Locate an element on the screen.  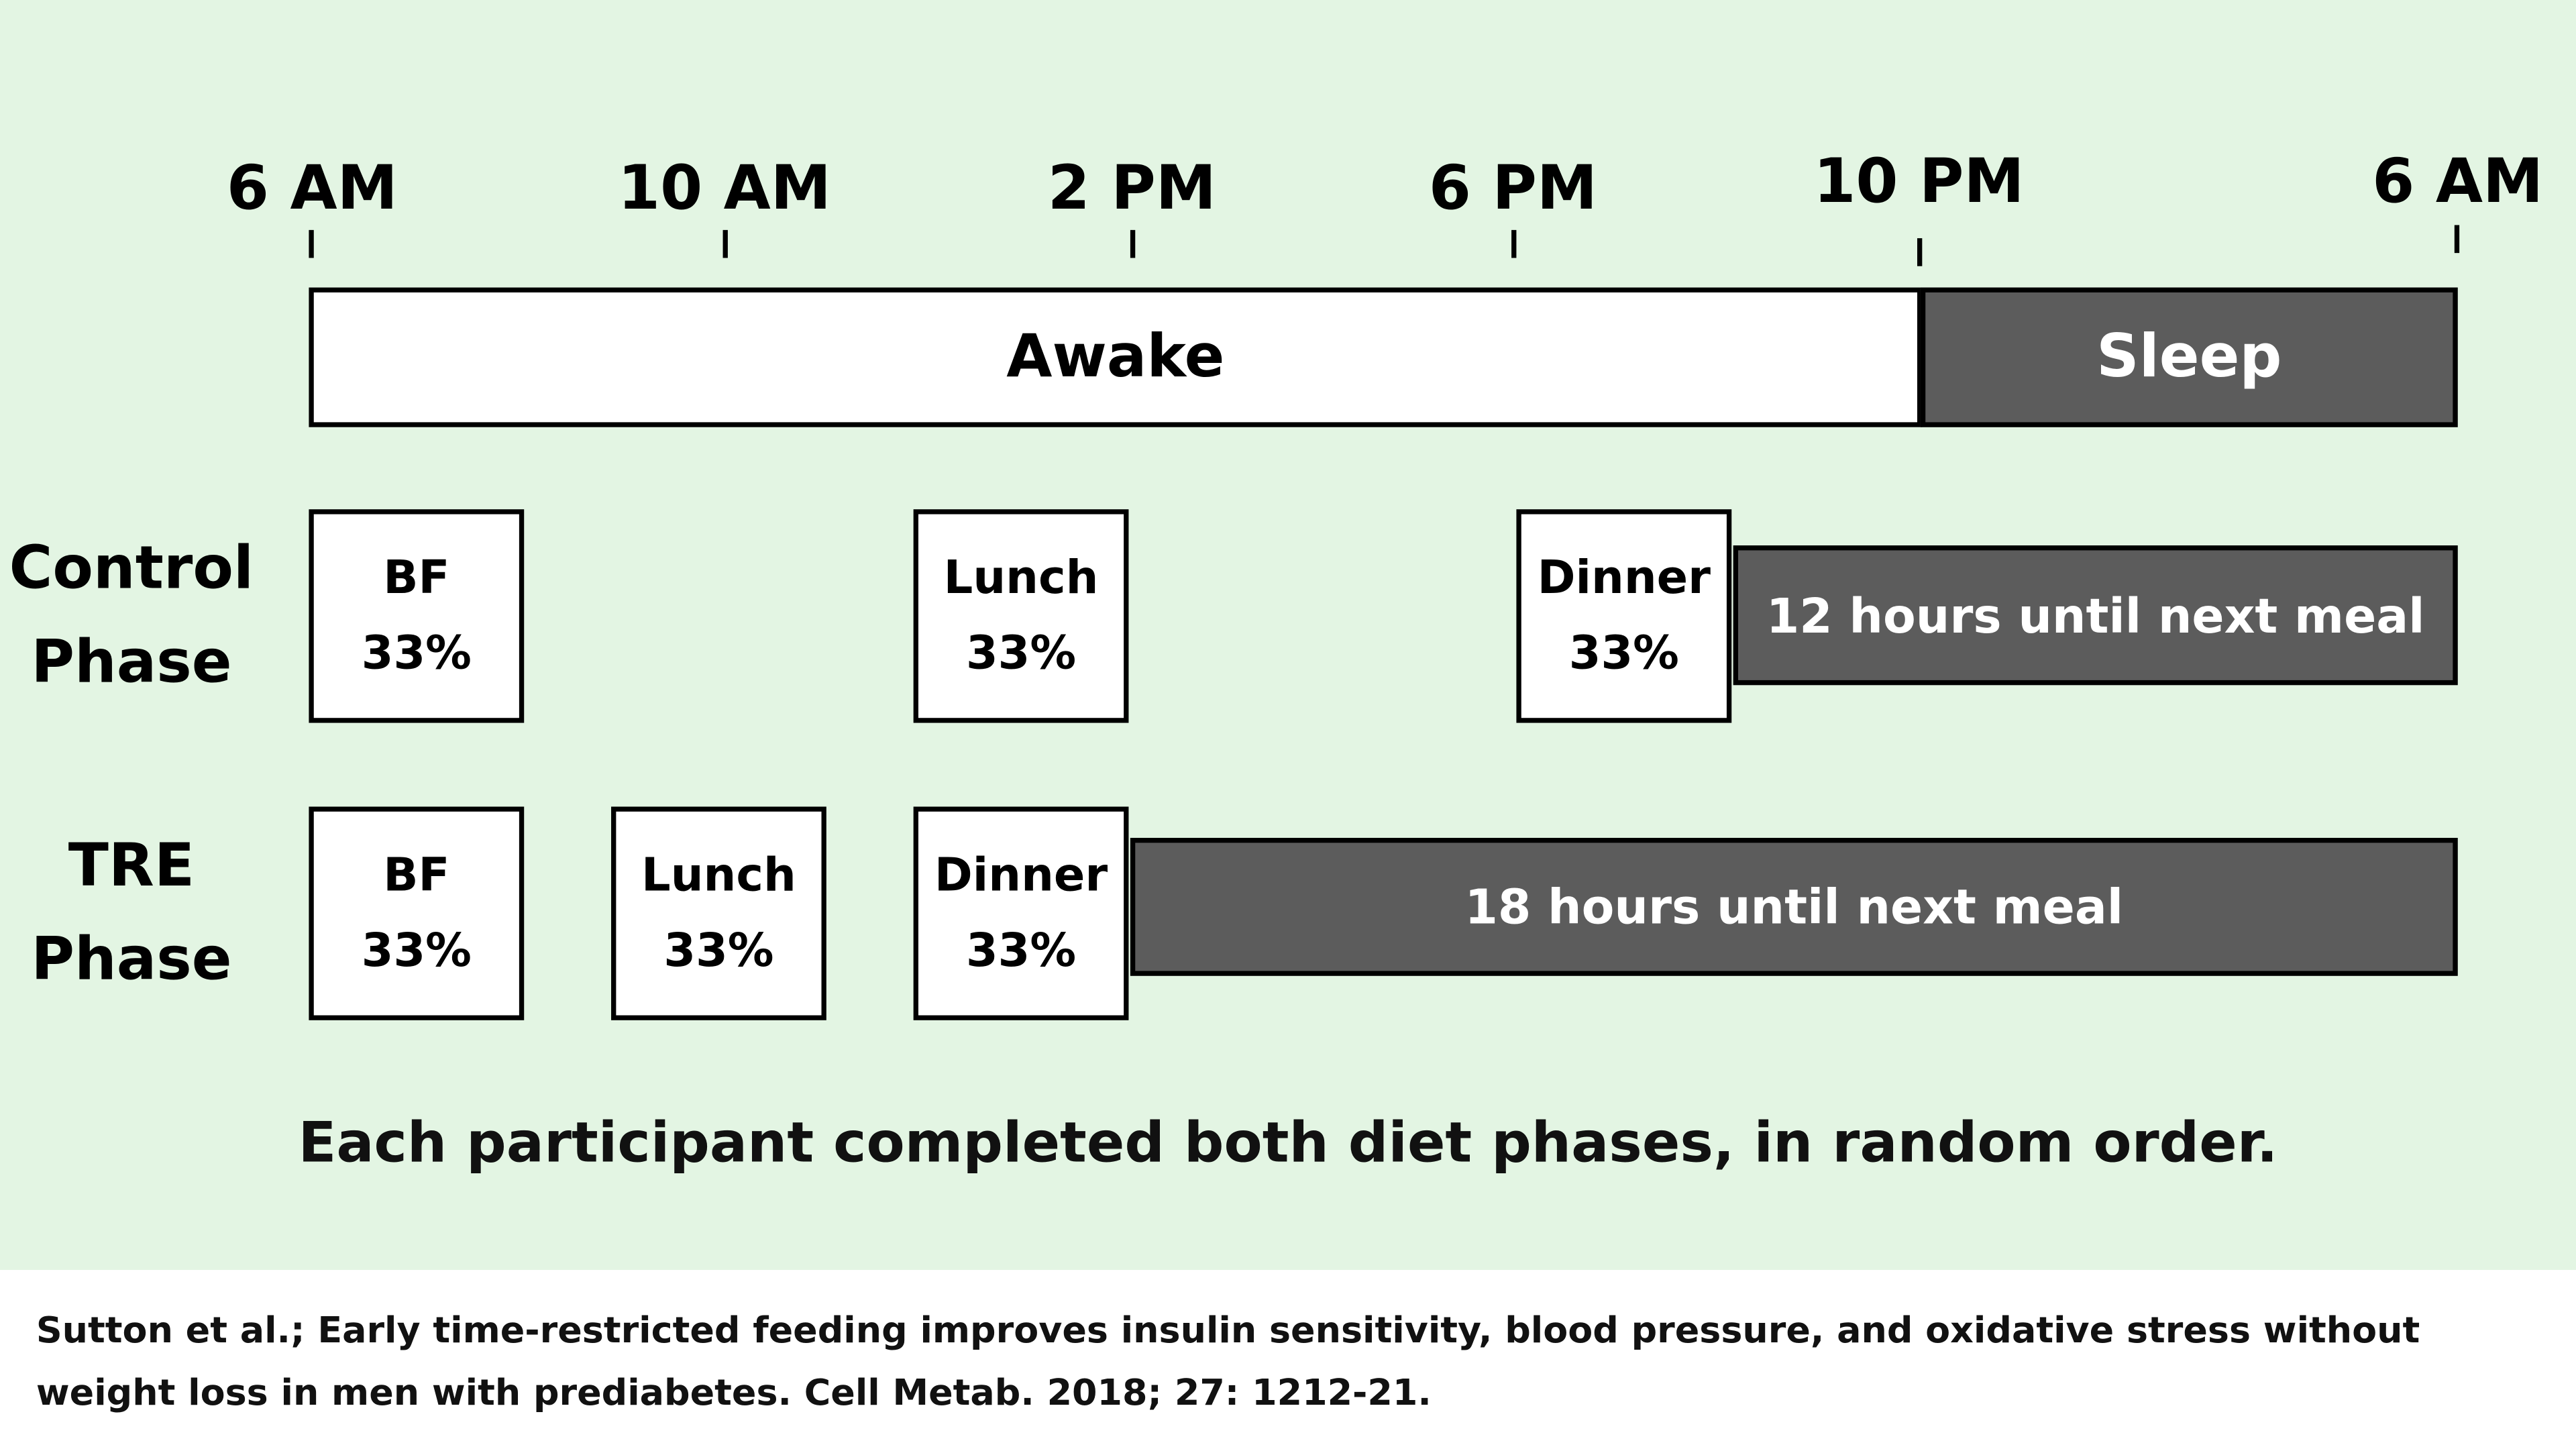
tre-meal-dinner: Dinner 33% is located at coordinates (1021, 913).